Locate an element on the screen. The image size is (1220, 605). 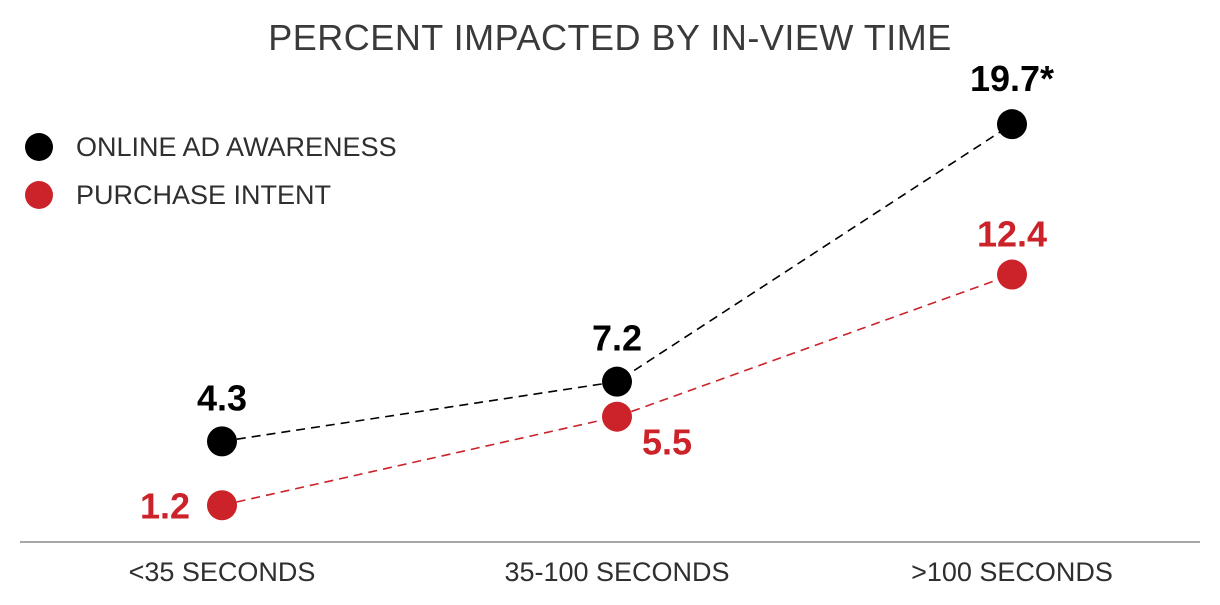
chart-title: PERCENT IMPACTED BY IN-VIEW TIME is located at coordinates (609, 37).